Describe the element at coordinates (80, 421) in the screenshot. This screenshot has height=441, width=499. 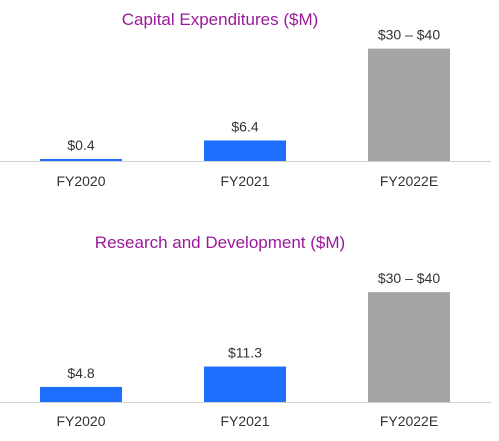
I see `chart-2-tick-label: FY2020` at that location.